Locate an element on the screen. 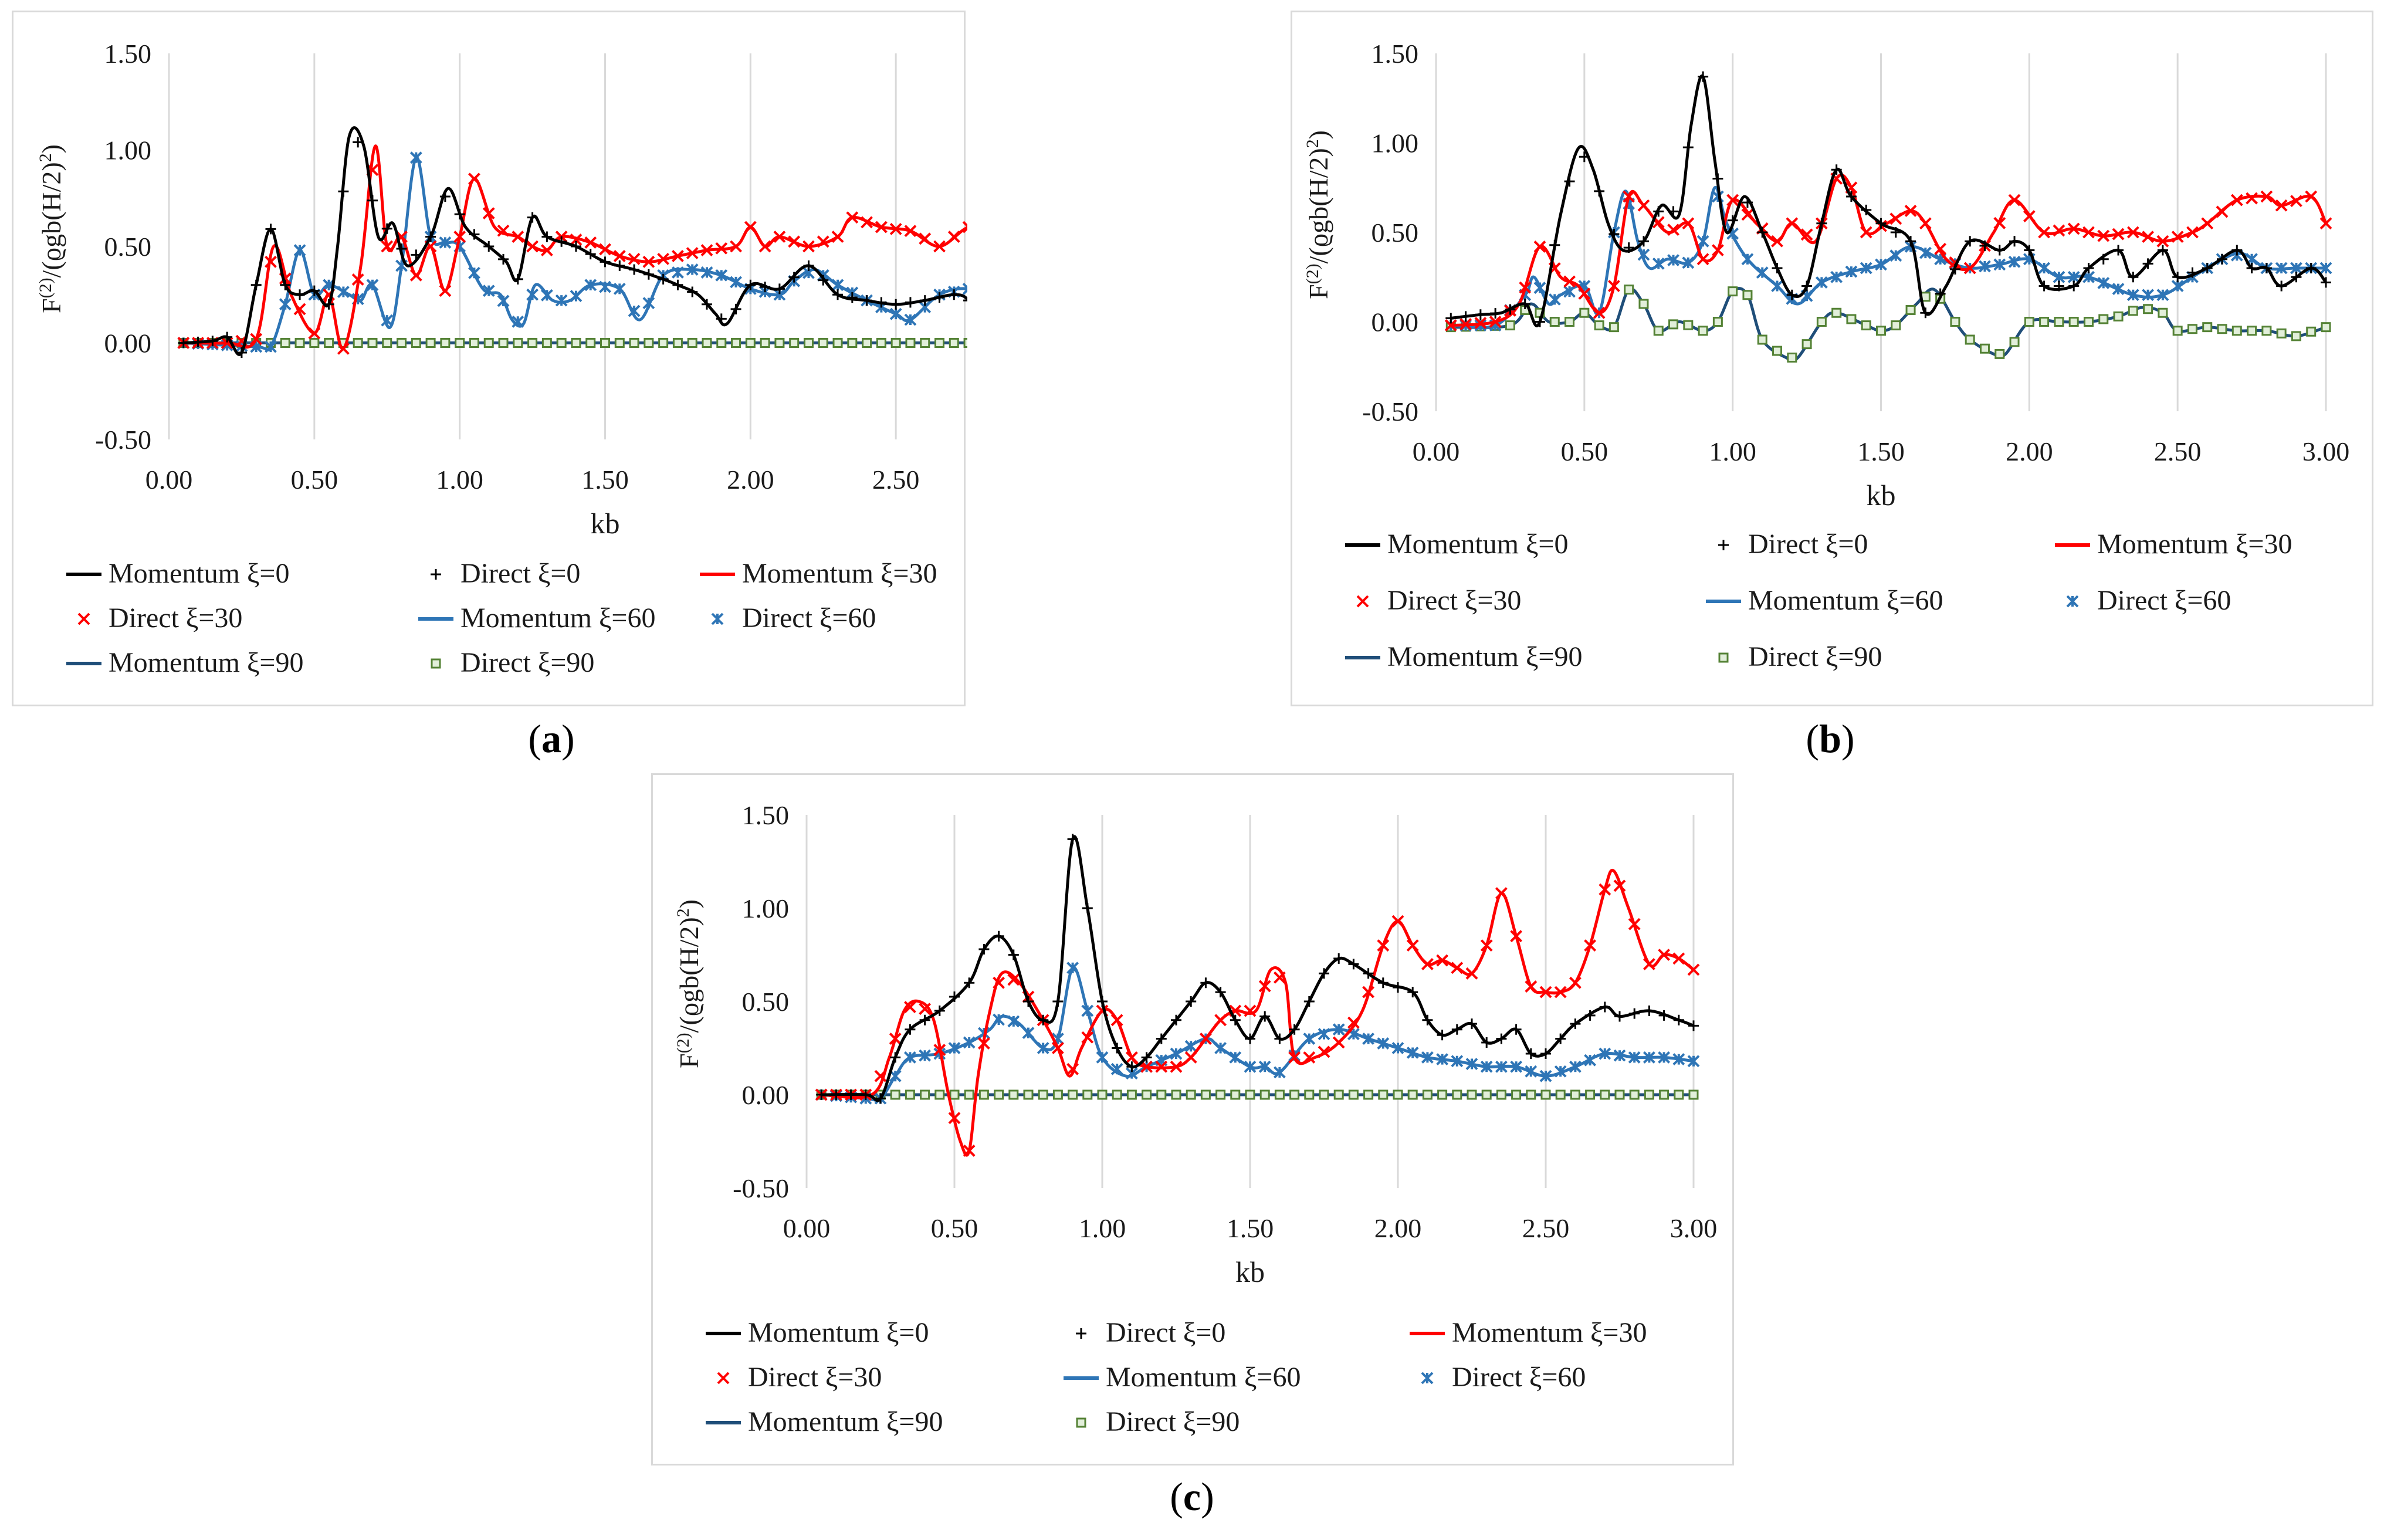 This screenshot has width=2384, height=1540. legend-swatch is located at coordinates (436, 574).